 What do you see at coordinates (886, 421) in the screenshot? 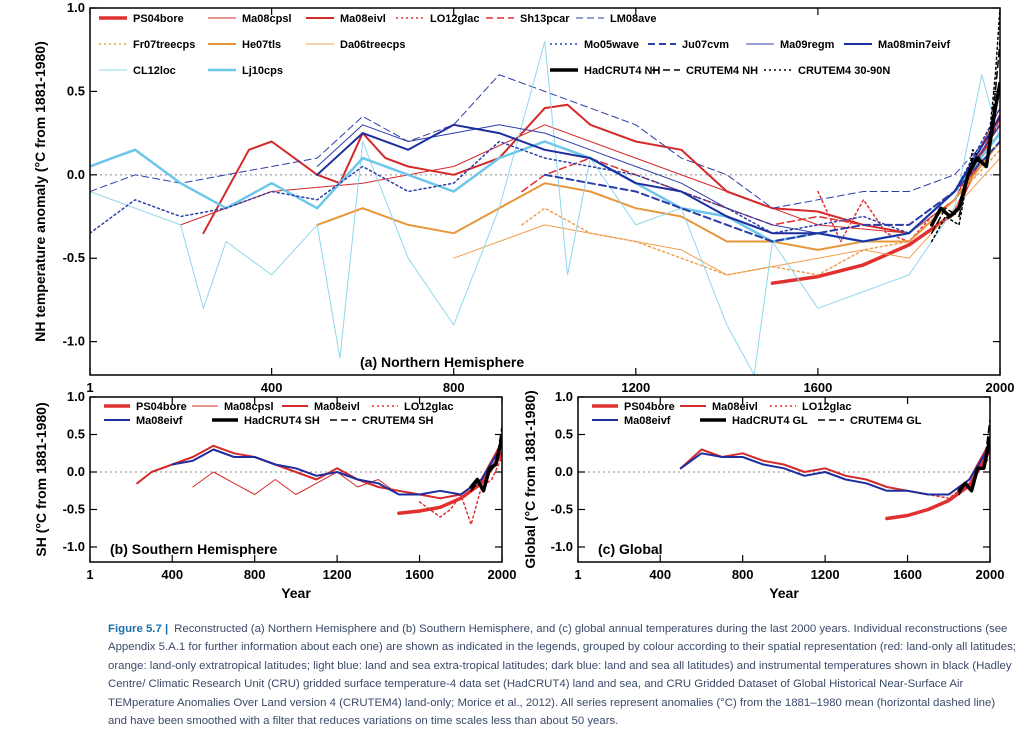
I see `panel-global-legend-label-crutem4-gl: CRUTEM4 GL` at bounding box center [886, 421].